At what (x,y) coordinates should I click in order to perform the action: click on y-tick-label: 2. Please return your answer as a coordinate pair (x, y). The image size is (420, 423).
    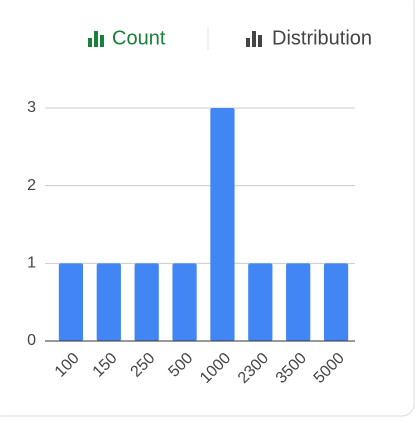
    Looking at the image, I should click on (31, 185).